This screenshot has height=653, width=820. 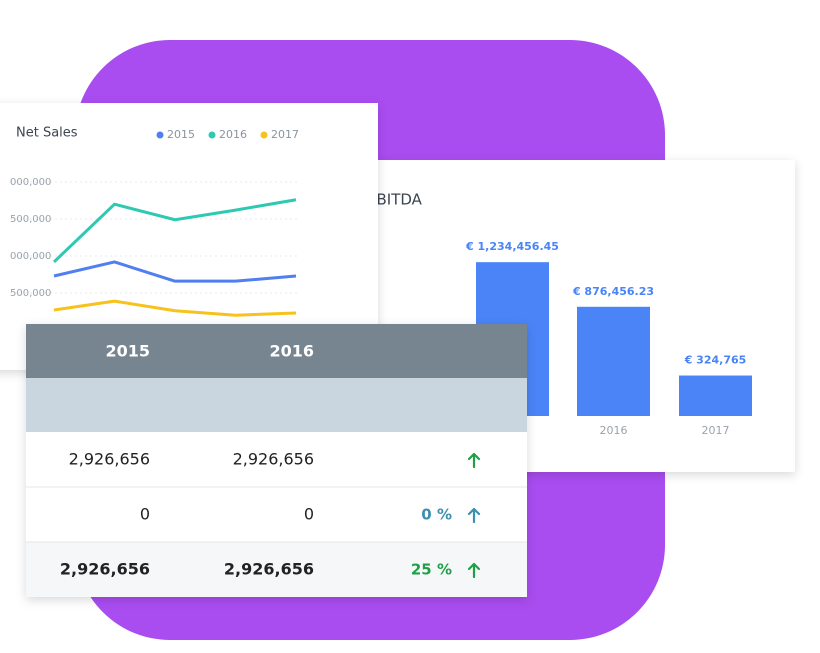 What do you see at coordinates (47, 133) in the screenshot?
I see `chart-title: Net Sales` at bounding box center [47, 133].